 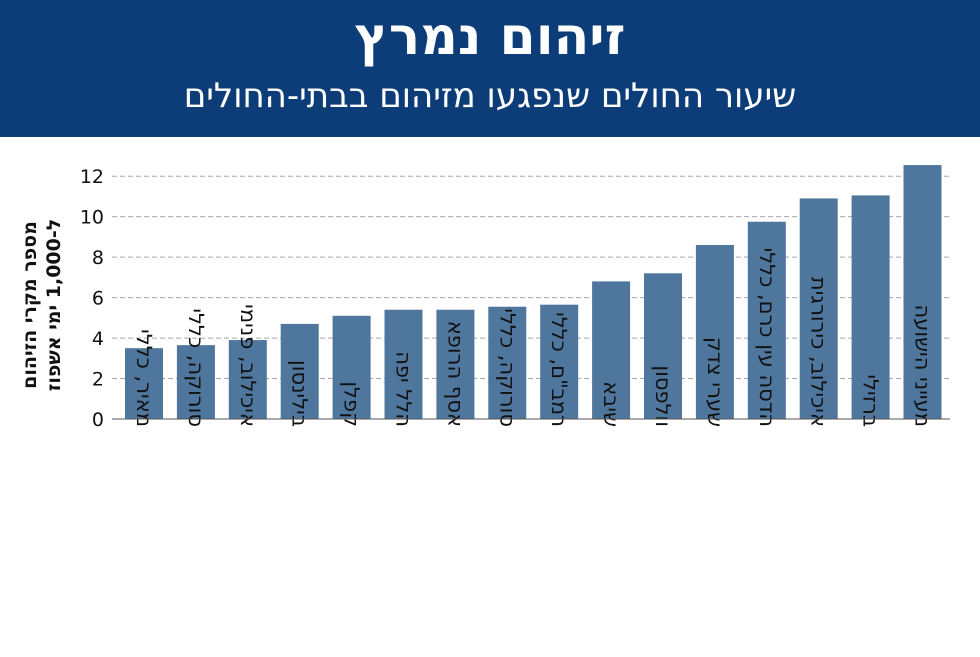 What do you see at coordinates (611, 404) in the screenshot?
I see `x-tick-label: שיבא` at bounding box center [611, 404].